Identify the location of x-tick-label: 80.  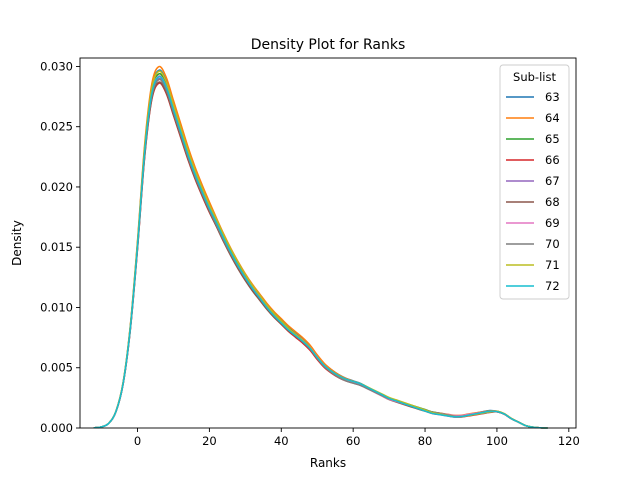
(425, 441).